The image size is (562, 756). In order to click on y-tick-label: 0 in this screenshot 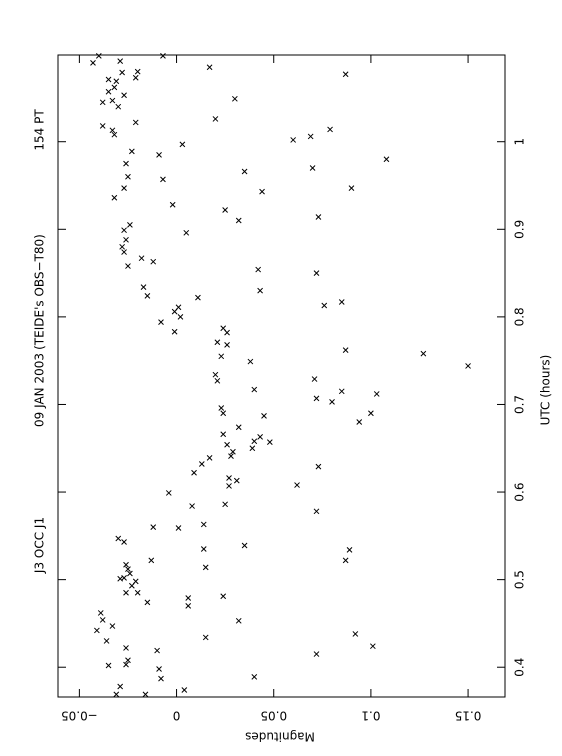, I will do `click(177, 716)`.